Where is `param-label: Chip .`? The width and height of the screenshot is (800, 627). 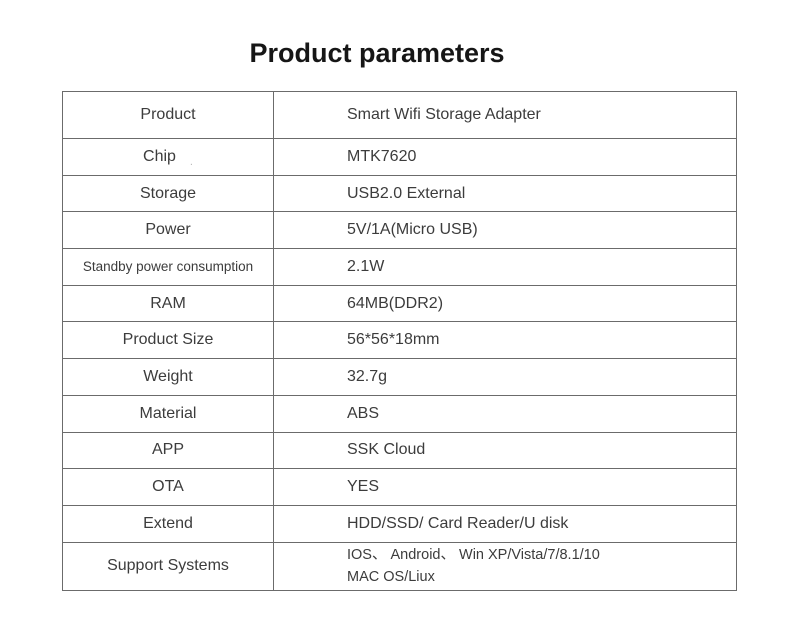
param-label: Chip . is located at coordinates (168, 157).